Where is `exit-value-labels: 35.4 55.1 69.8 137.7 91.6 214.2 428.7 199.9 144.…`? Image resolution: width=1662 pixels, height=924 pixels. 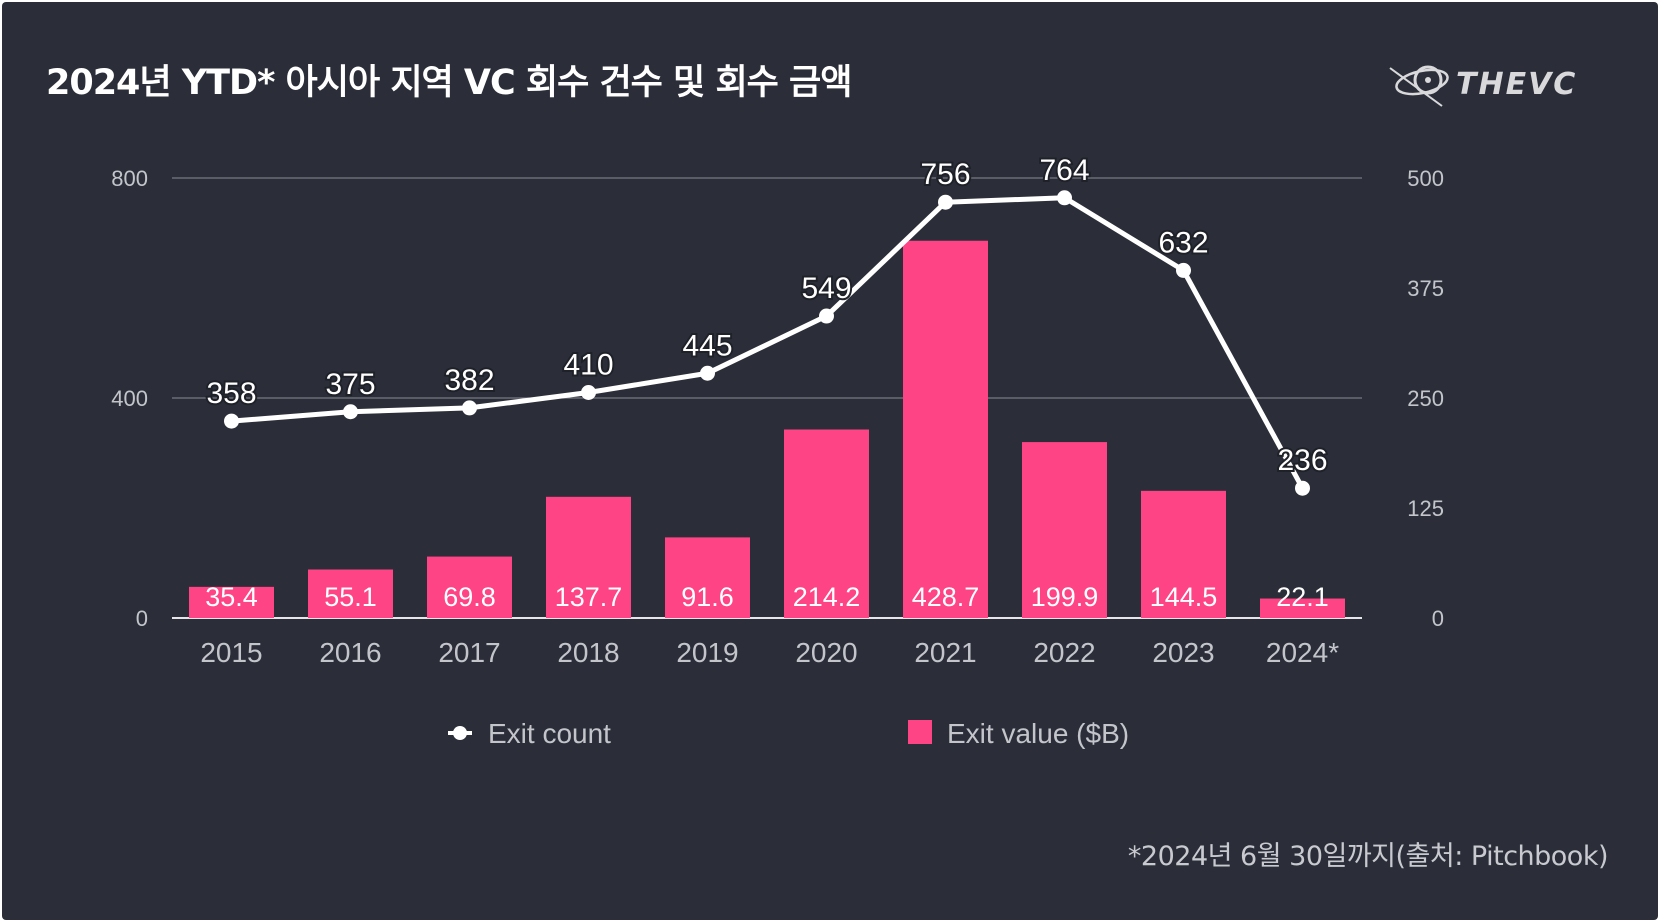 exit-value-labels: 35.4 55.1 69.8 137.7 91.6 214.2 428.7 199.9 144.… is located at coordinates (767, 597).